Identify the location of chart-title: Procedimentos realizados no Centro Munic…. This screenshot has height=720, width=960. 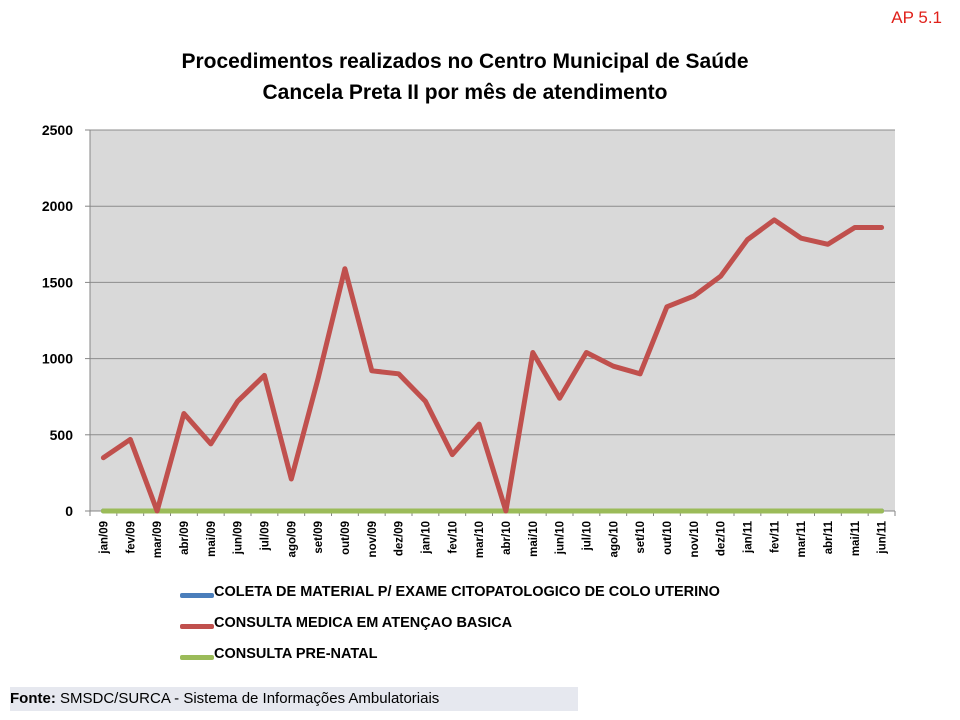
(465, 77).